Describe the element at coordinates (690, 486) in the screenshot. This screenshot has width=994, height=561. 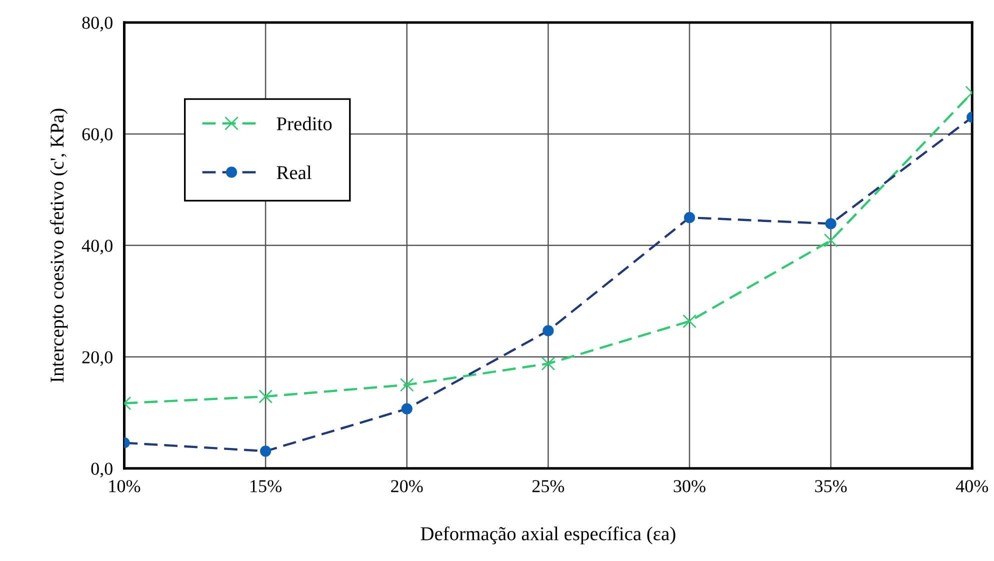
I see `x-tick-label: 30%` at that location.